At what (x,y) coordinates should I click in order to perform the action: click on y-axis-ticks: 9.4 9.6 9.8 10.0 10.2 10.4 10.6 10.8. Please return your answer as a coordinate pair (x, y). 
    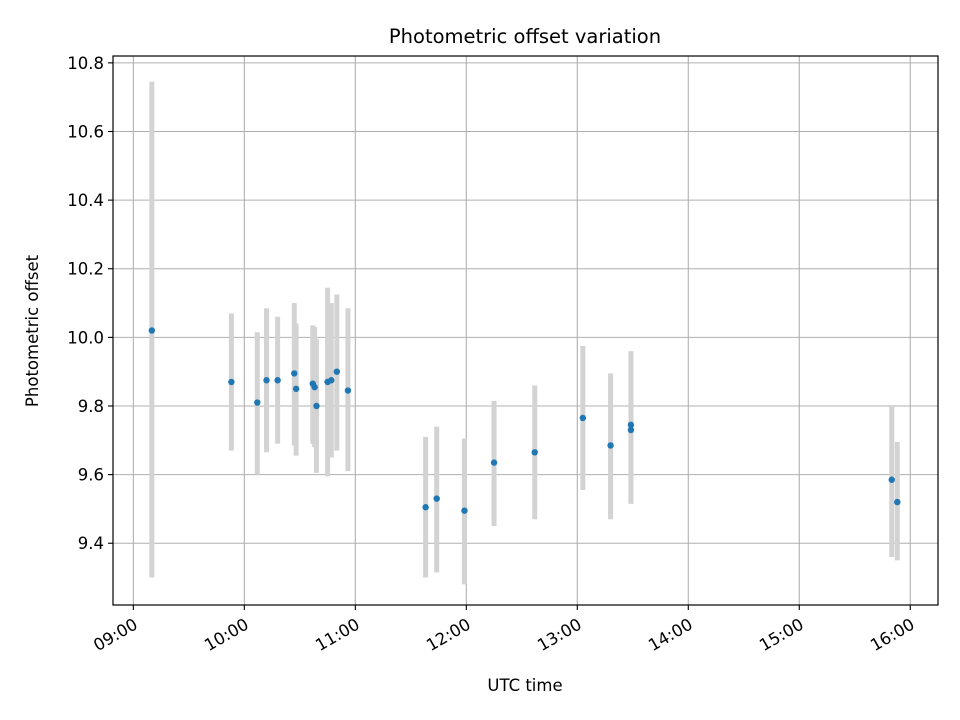
    Looking at the image, I should click on (90, 303).